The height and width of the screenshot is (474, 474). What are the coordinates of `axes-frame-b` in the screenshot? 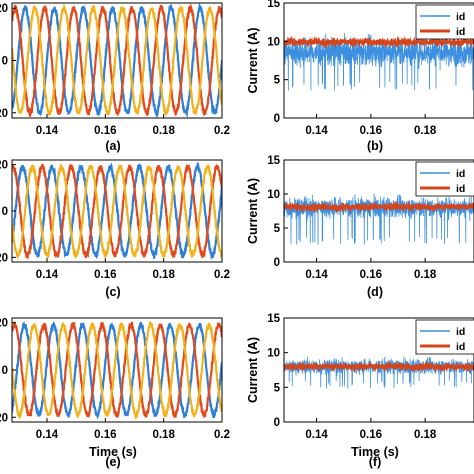 It's located at (378, 60).